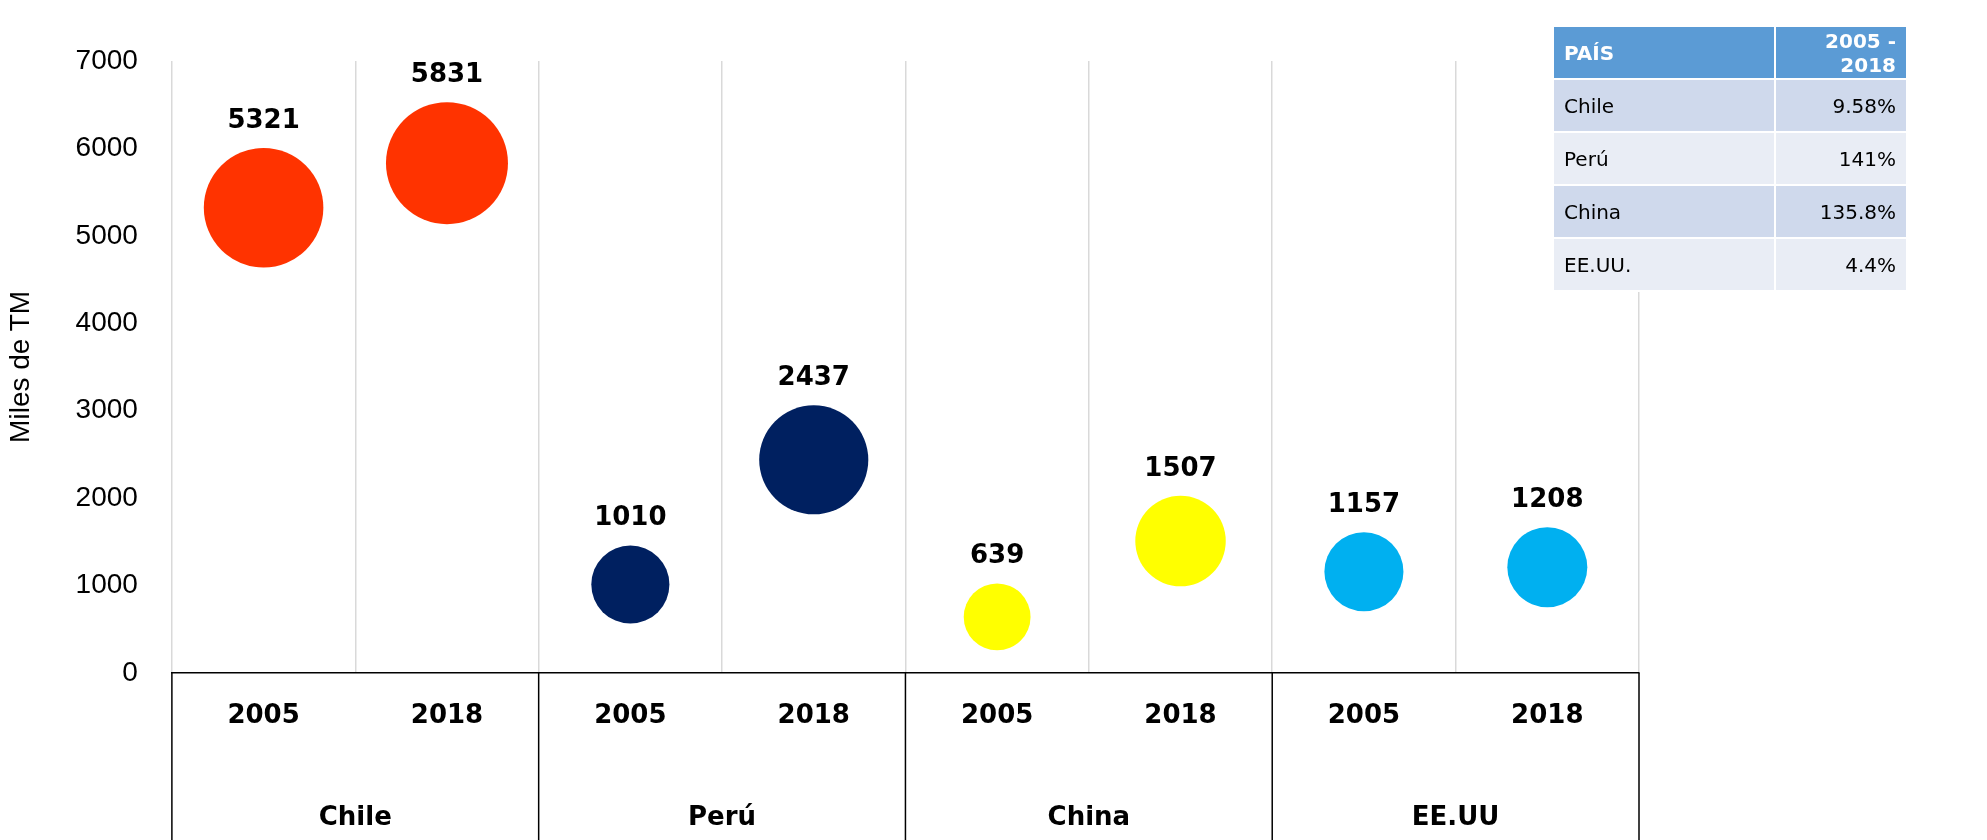 The image size is (1987, 840). What do you see at coordinates (1364, 502) in the screenshot?
I see `data-label: 1157` at bounding box center [1364, 502].